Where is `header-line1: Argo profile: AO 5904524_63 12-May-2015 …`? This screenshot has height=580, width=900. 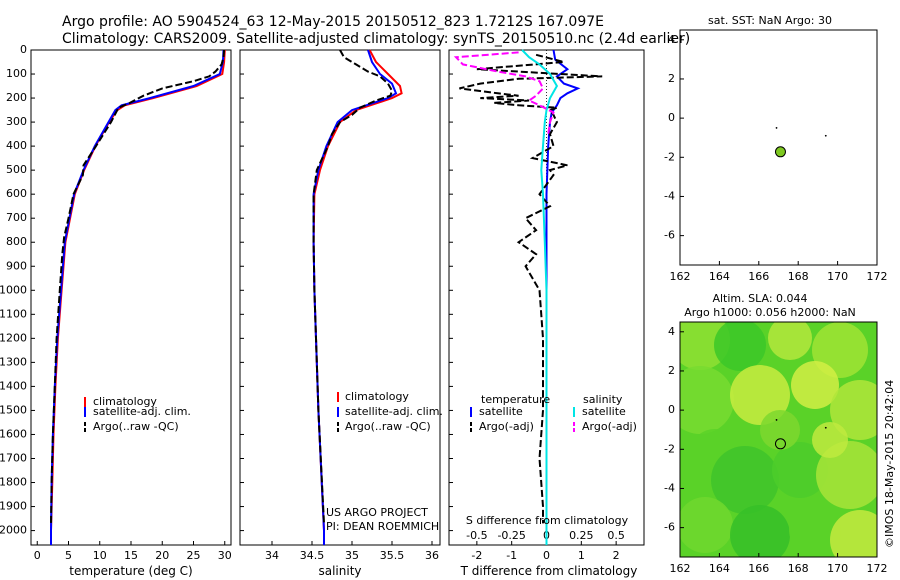 header-line1: Argo profile: AO 5904524_63 12-May-2015 … is located at coordinates (333, 22).